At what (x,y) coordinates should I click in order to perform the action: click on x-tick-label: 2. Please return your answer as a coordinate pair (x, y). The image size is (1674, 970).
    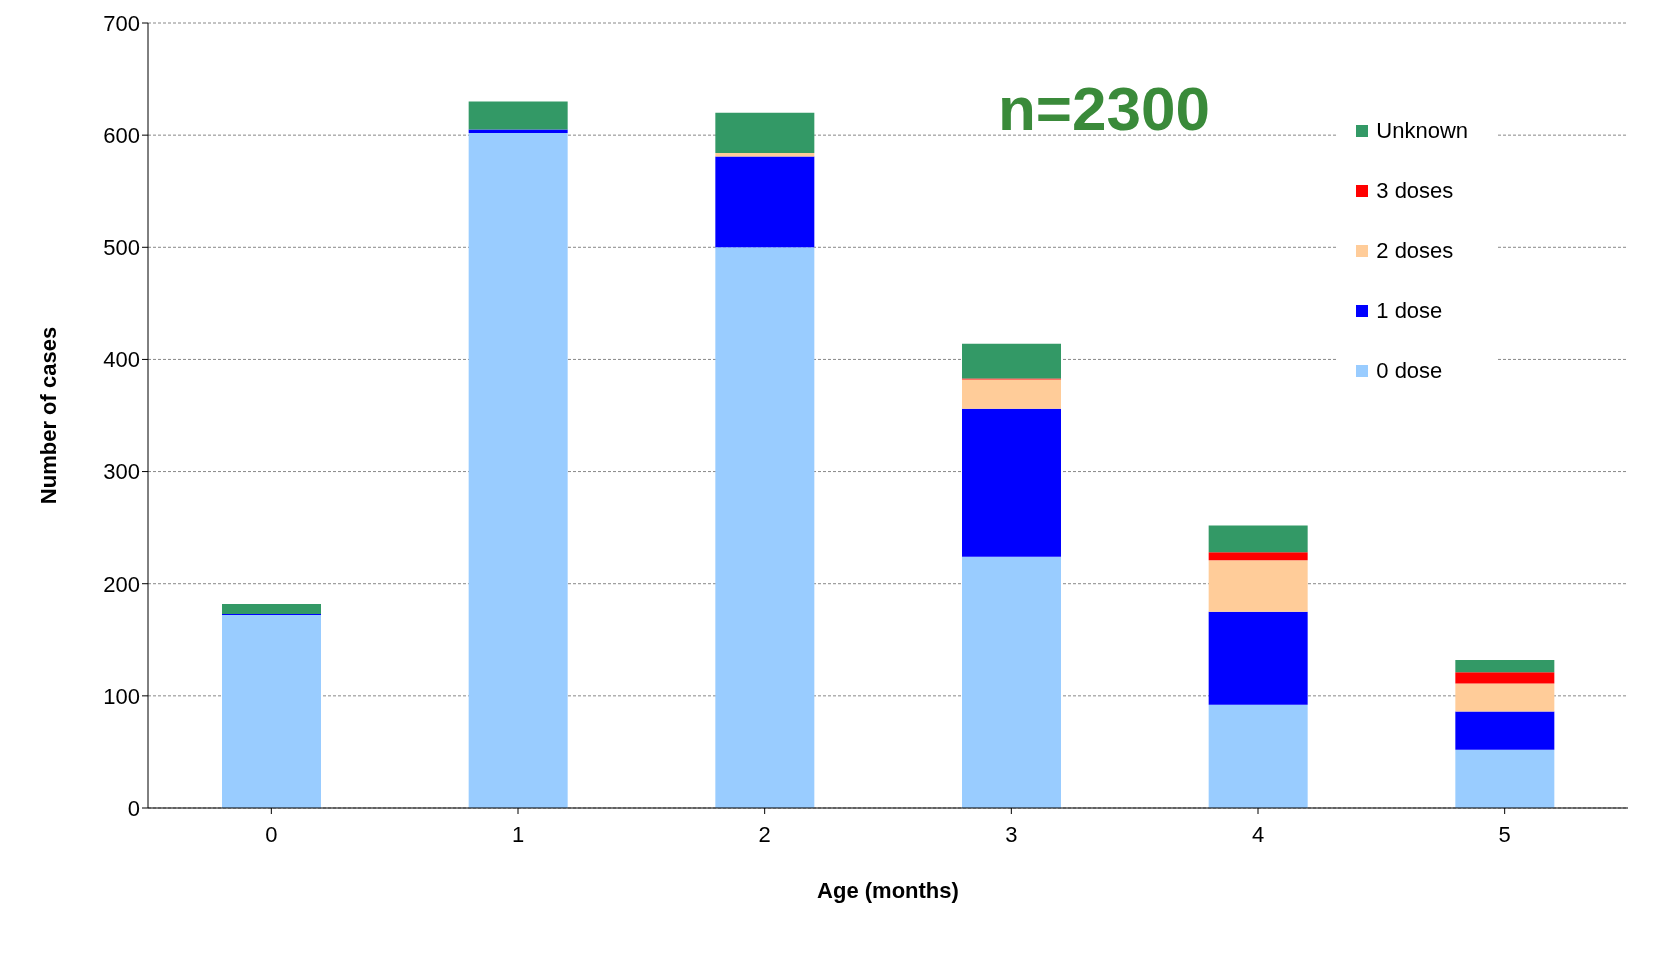
    Looking at the image, I should click on (764, 834).